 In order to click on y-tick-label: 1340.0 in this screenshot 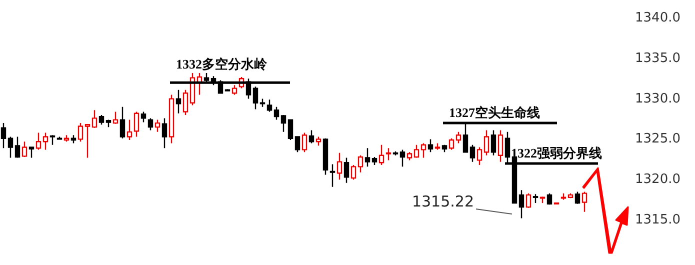, I will do `click(657, 18)`.